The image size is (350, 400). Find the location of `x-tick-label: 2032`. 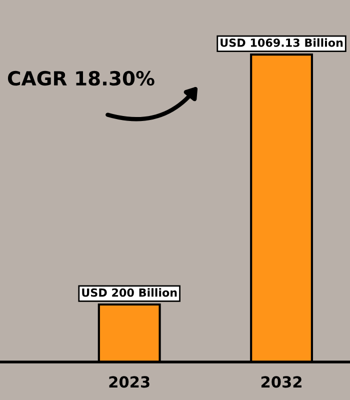

x-tick-label: 2032 is located at coordinates (281, 382).